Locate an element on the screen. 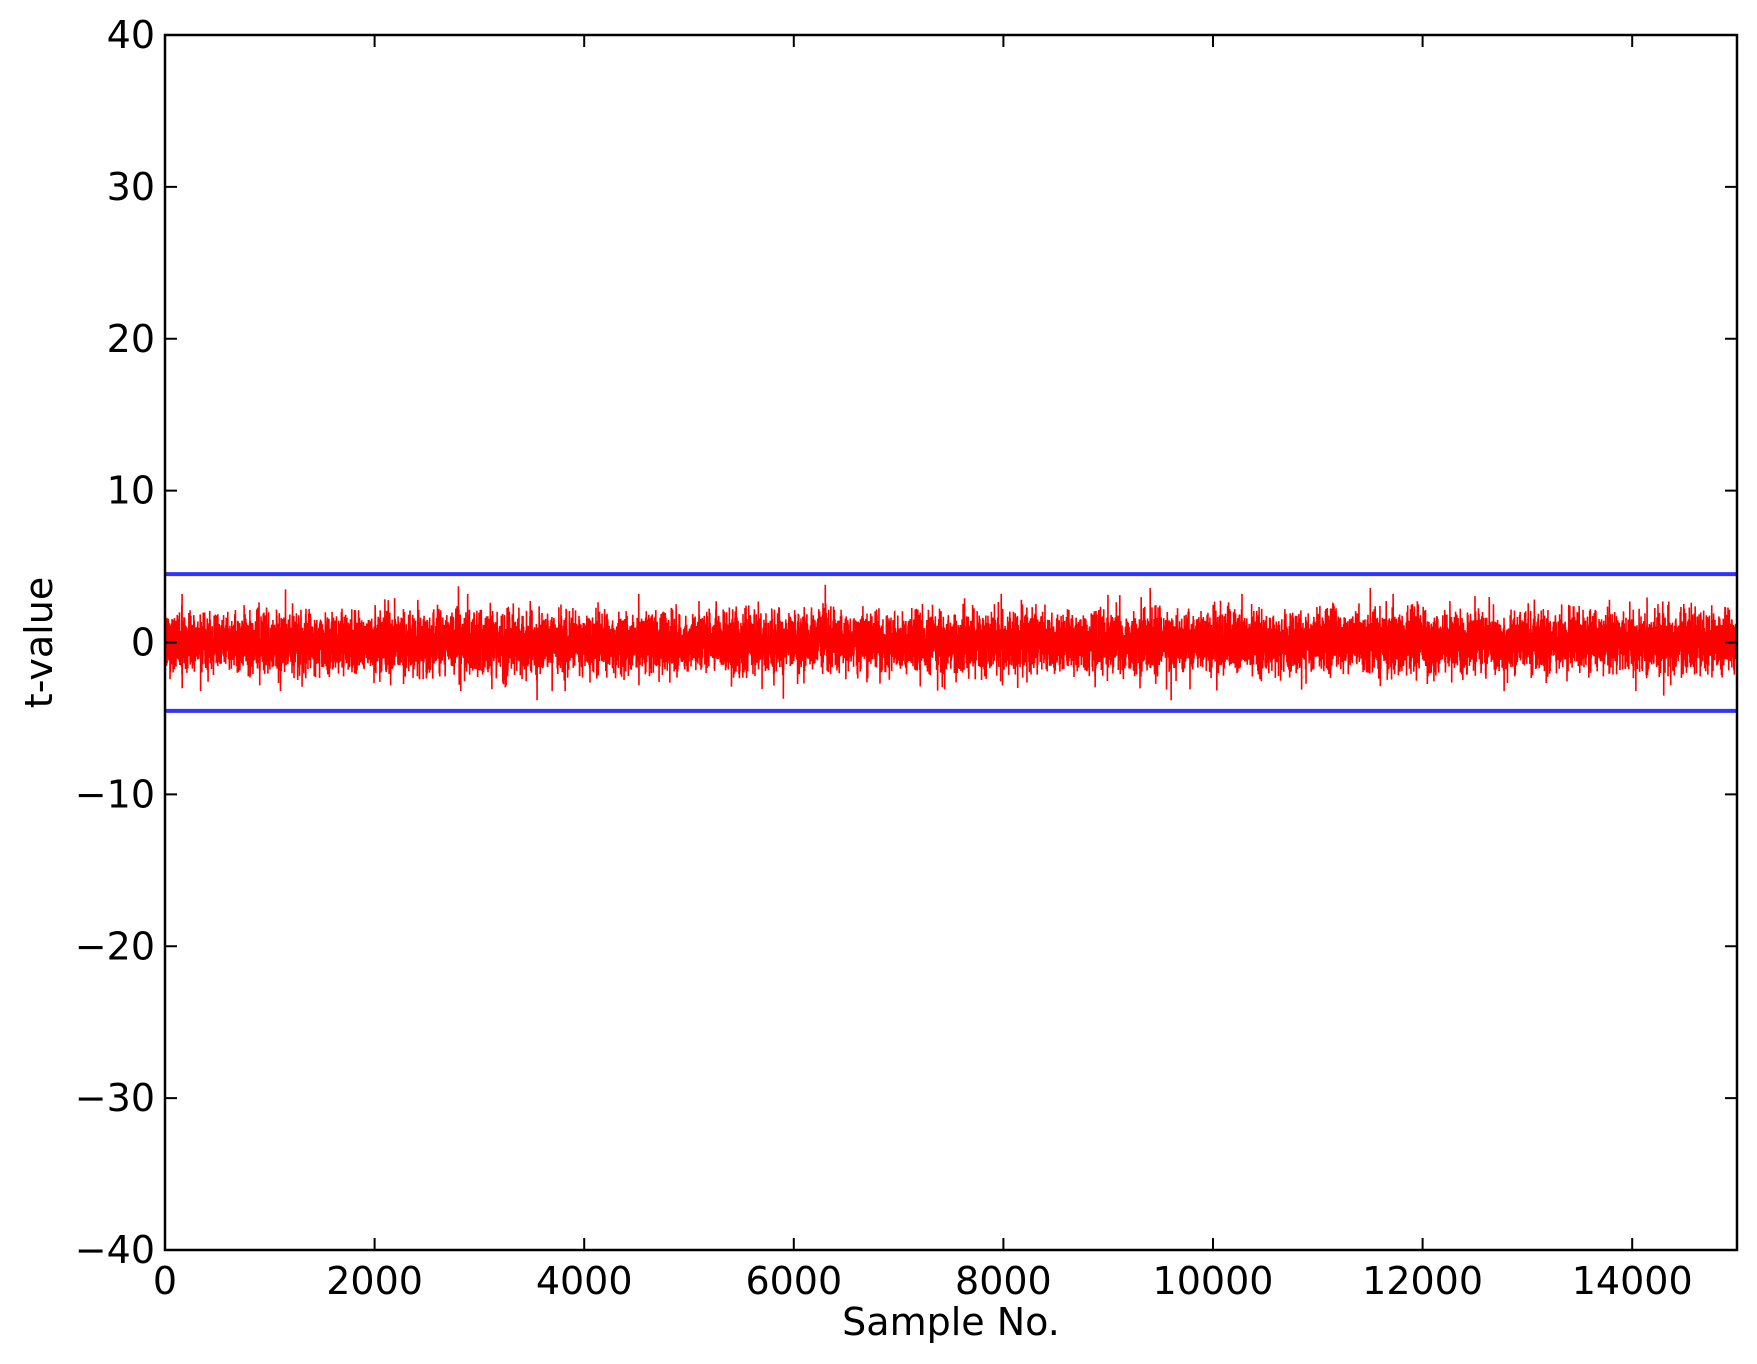 This screenshot has height=1364, width=1757. x-tick-label: 2000 is located at coordinates (374, 1281).